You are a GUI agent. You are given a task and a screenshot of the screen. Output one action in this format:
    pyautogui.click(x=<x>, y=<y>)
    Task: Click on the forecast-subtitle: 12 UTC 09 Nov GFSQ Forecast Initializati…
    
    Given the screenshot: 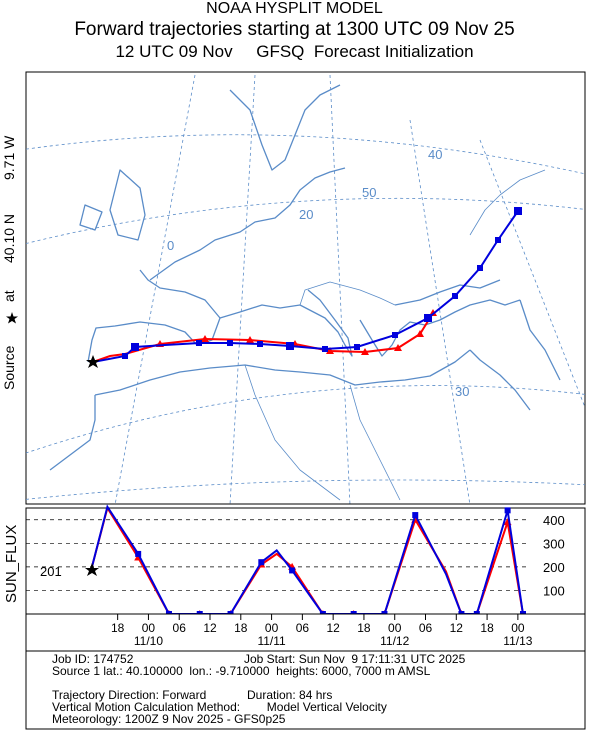 What is the action you would take?
    pyautogui.click(x=294, y=51)
    